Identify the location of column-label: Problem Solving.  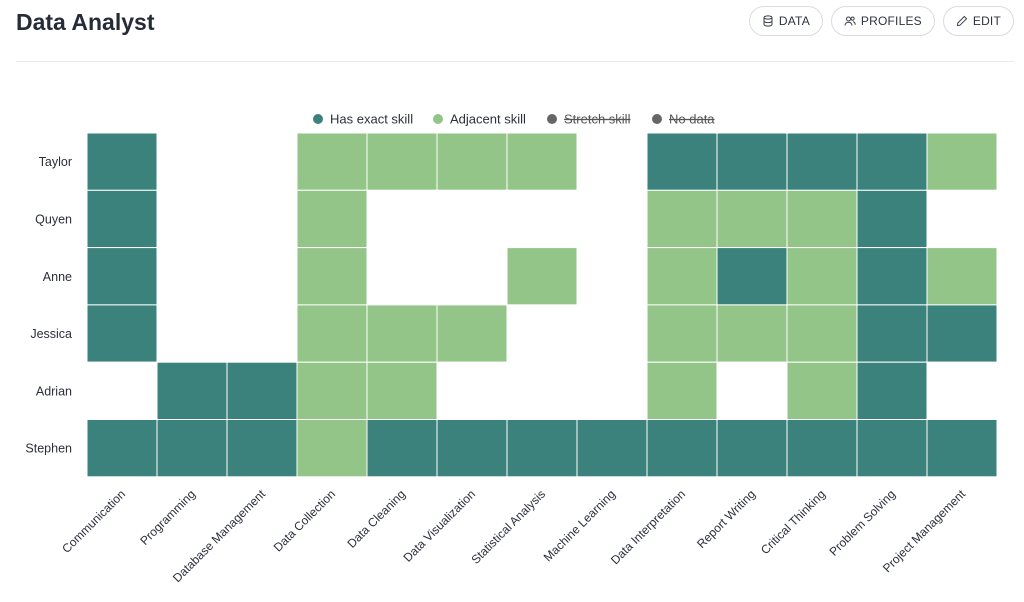
(862, 523).